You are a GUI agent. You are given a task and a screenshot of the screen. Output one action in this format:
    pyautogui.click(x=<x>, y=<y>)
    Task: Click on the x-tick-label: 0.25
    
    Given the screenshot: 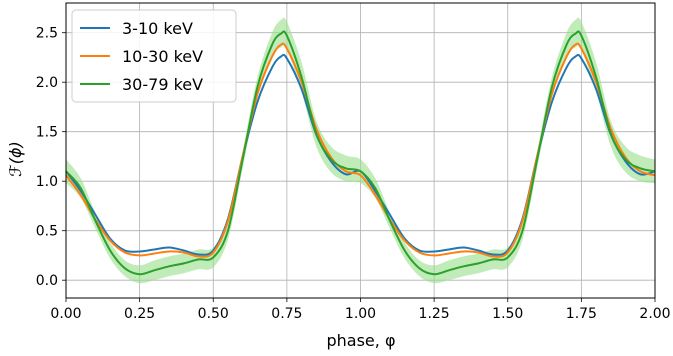 What is the action you would take?
    pyautogui.click(x=139, y=314)
    